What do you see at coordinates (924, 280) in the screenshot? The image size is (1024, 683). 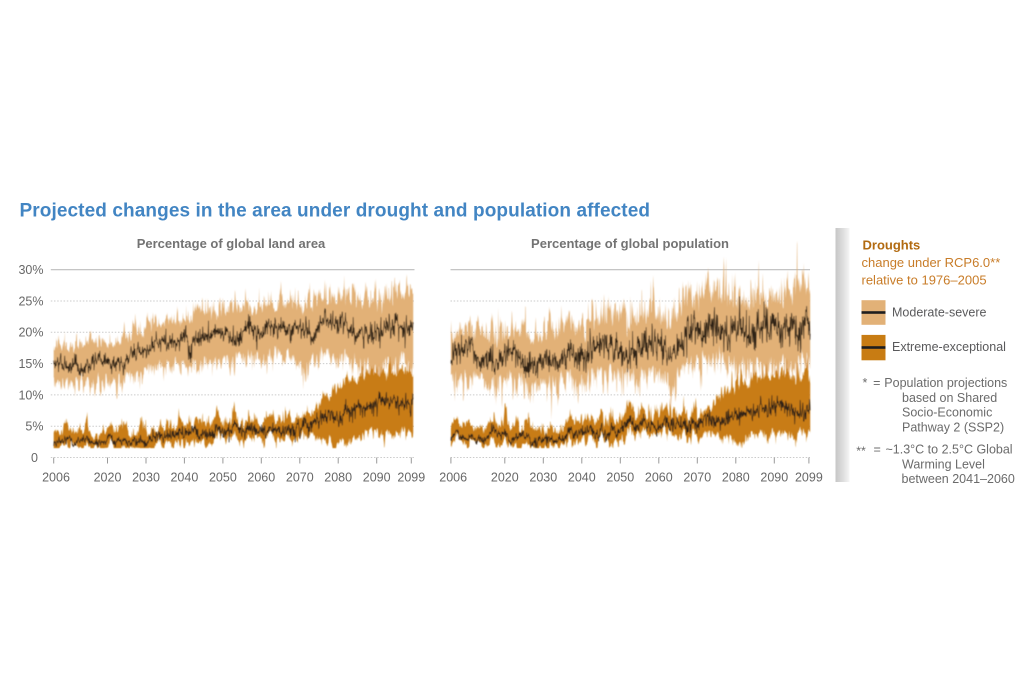 I see `svg-text: relative to 1976–2005` at bounding box center [924, 280].